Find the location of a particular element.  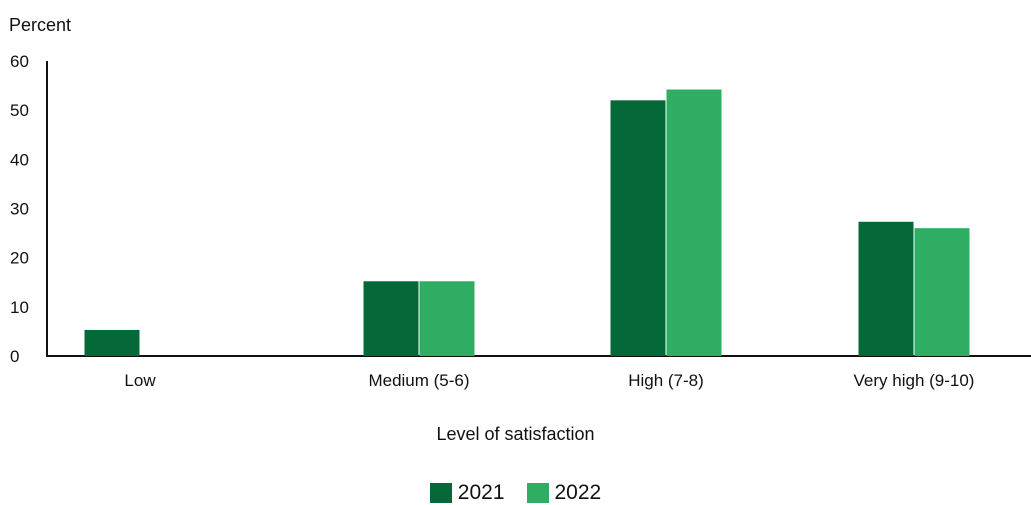

x-tick-label: High (7-8) is located at coordinates (666, 380).